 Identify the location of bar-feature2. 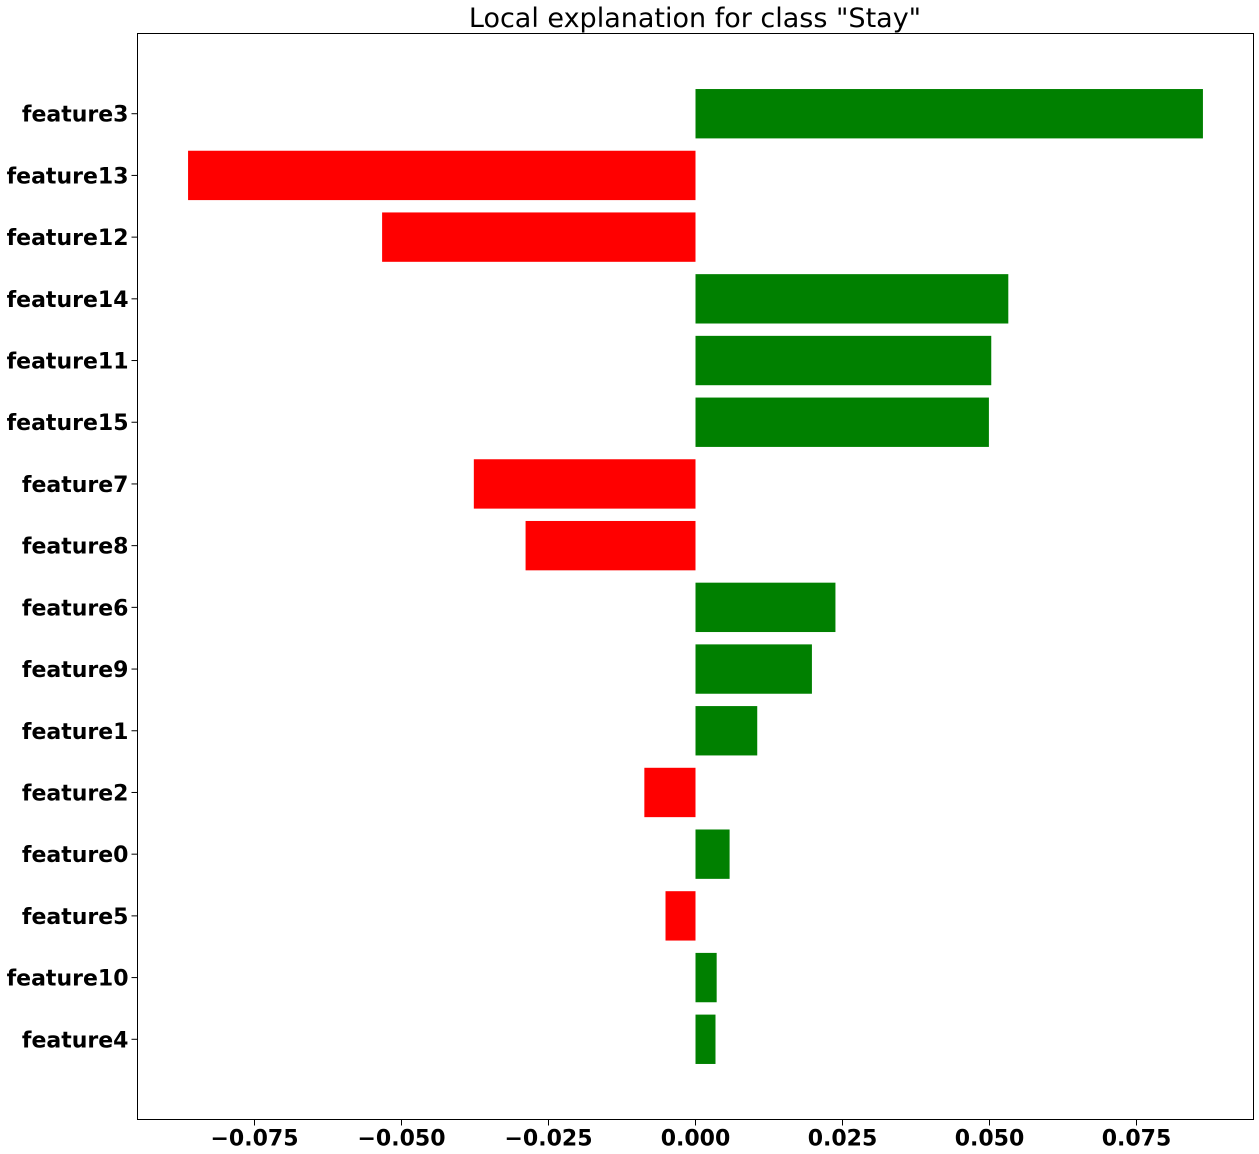
(670, 792).